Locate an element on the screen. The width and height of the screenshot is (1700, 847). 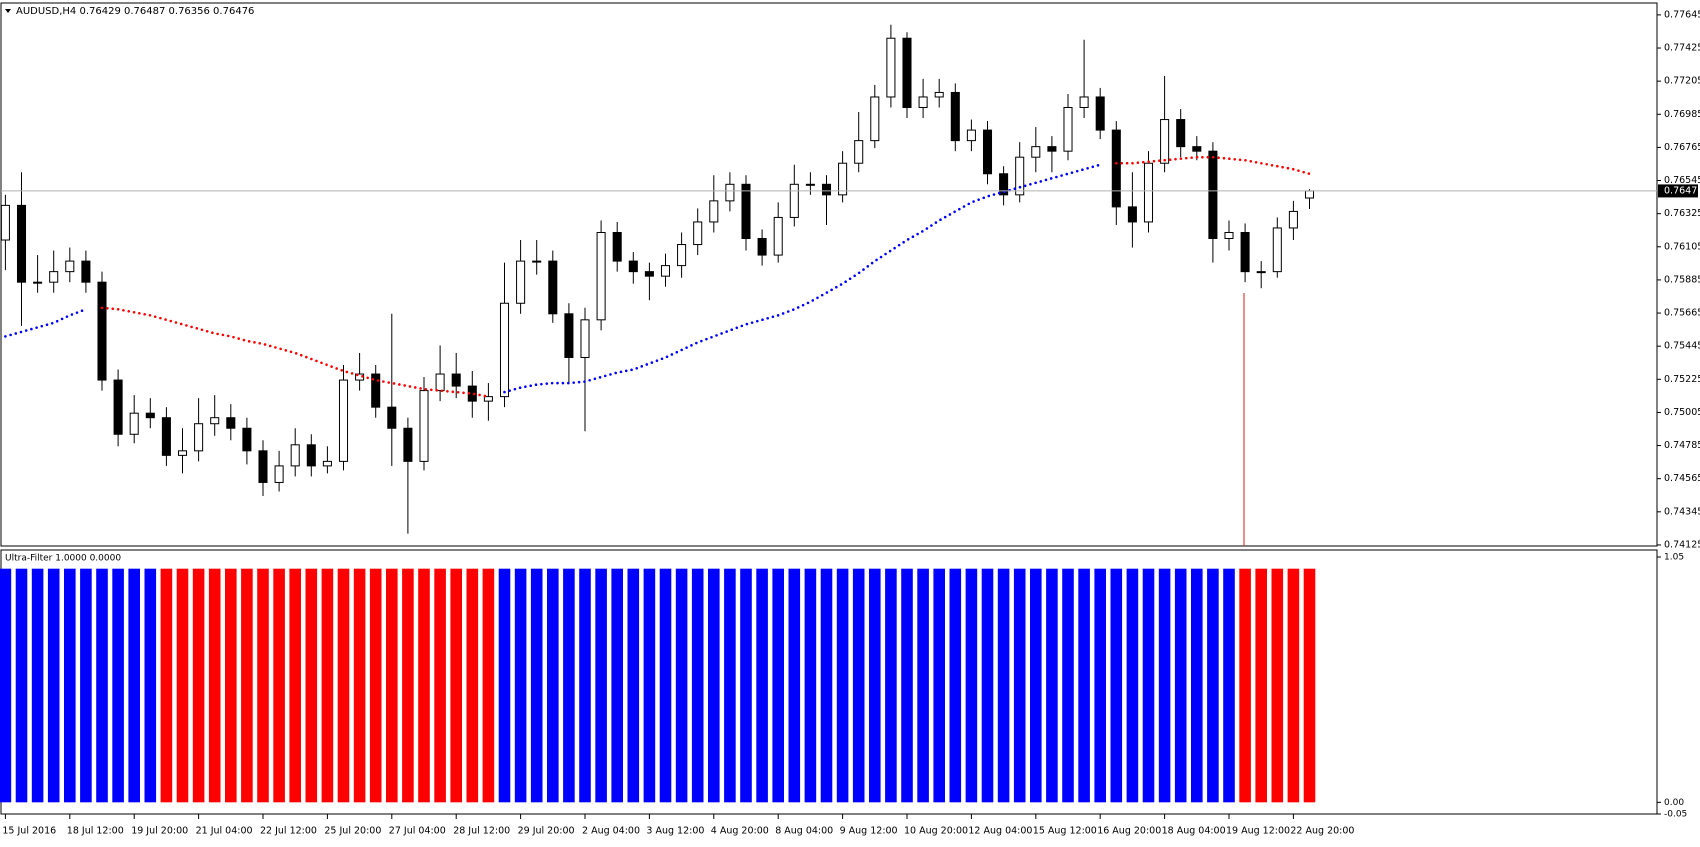
y-tick-label: 0.76105 is located at coordinates (1682, 246).